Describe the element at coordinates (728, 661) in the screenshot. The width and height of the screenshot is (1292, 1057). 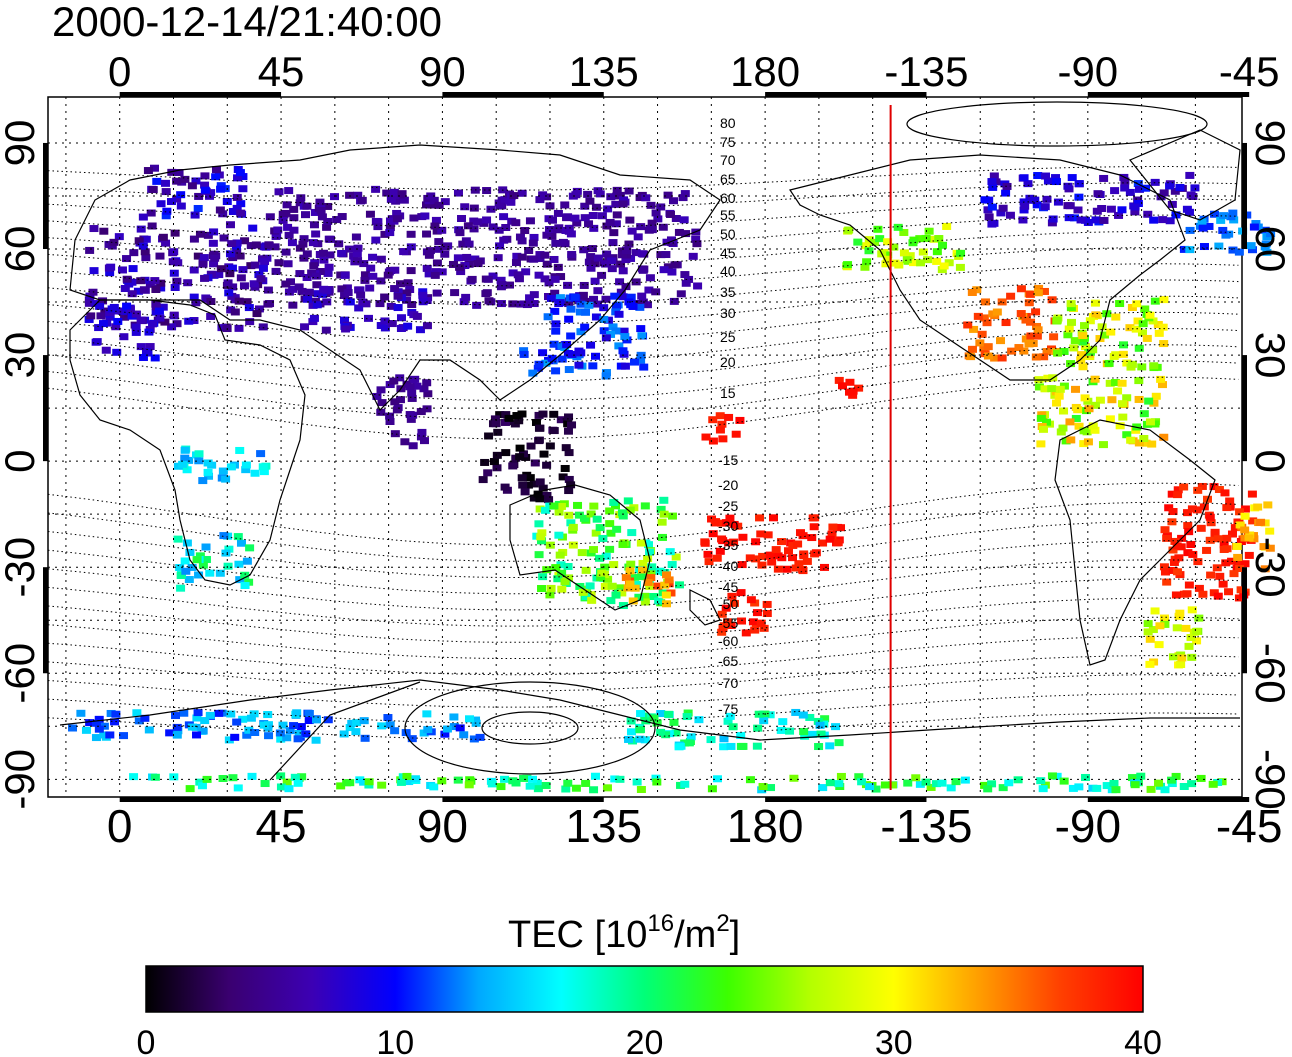
I see `contour-label: -65` at that location.